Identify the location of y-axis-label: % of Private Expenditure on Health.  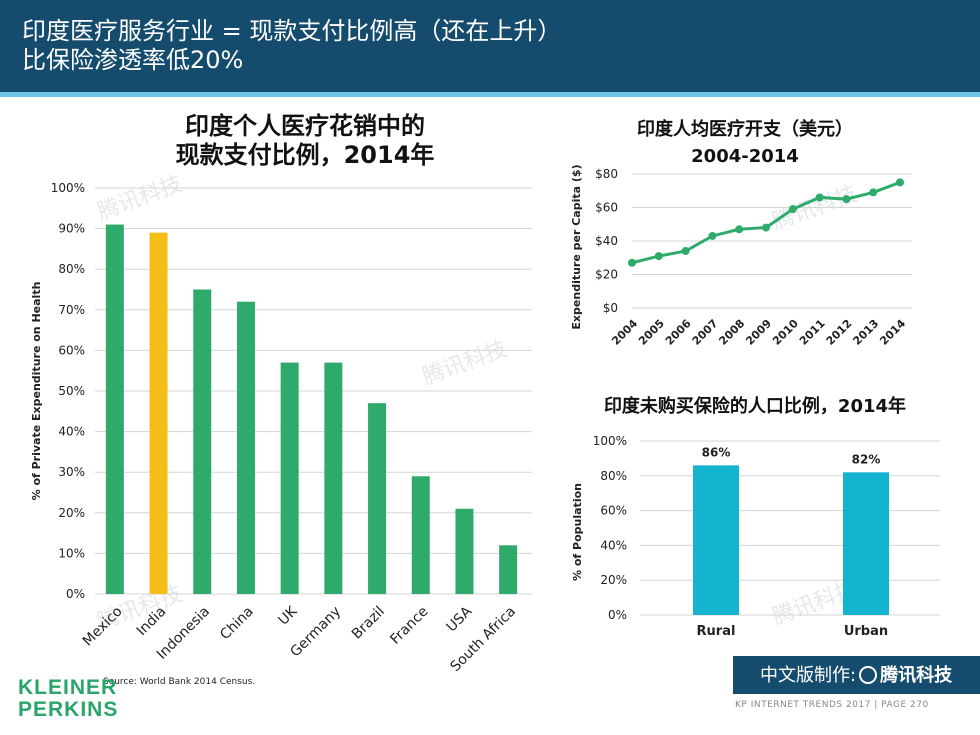
(36, 391).